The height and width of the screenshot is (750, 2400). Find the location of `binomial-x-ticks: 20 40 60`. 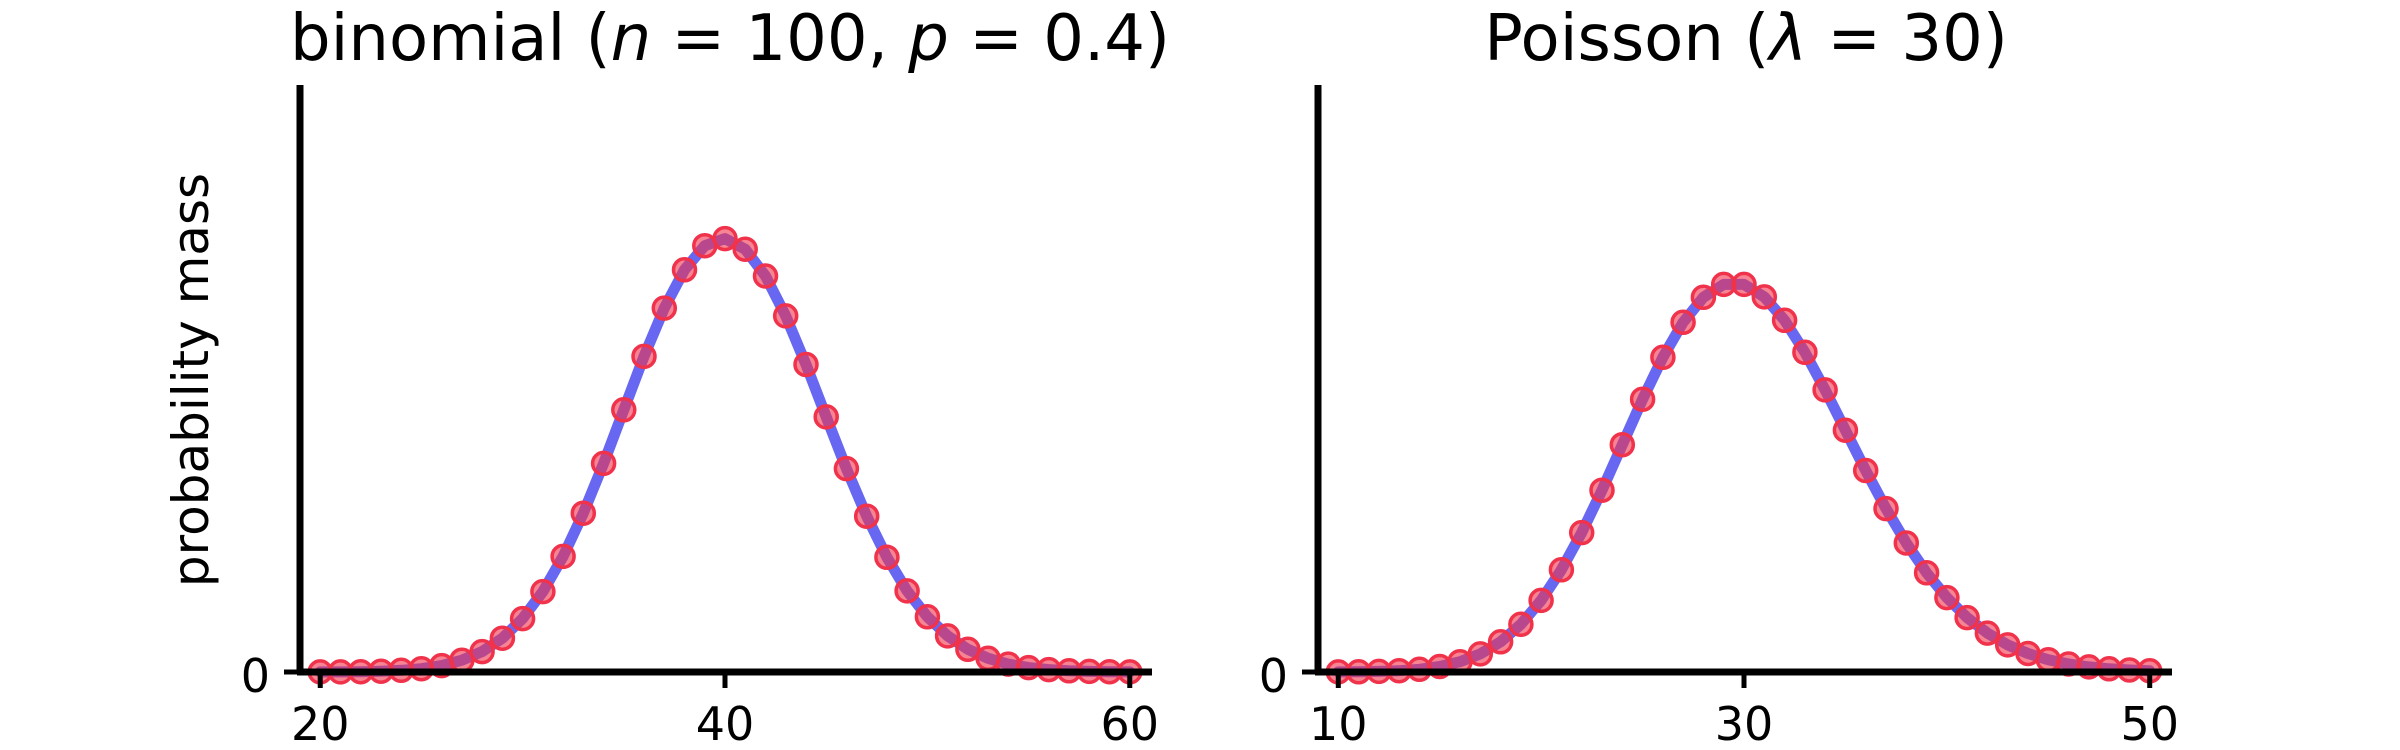

binomial-x-ticks: 20 40 60 is located at coordinates (725, 711).